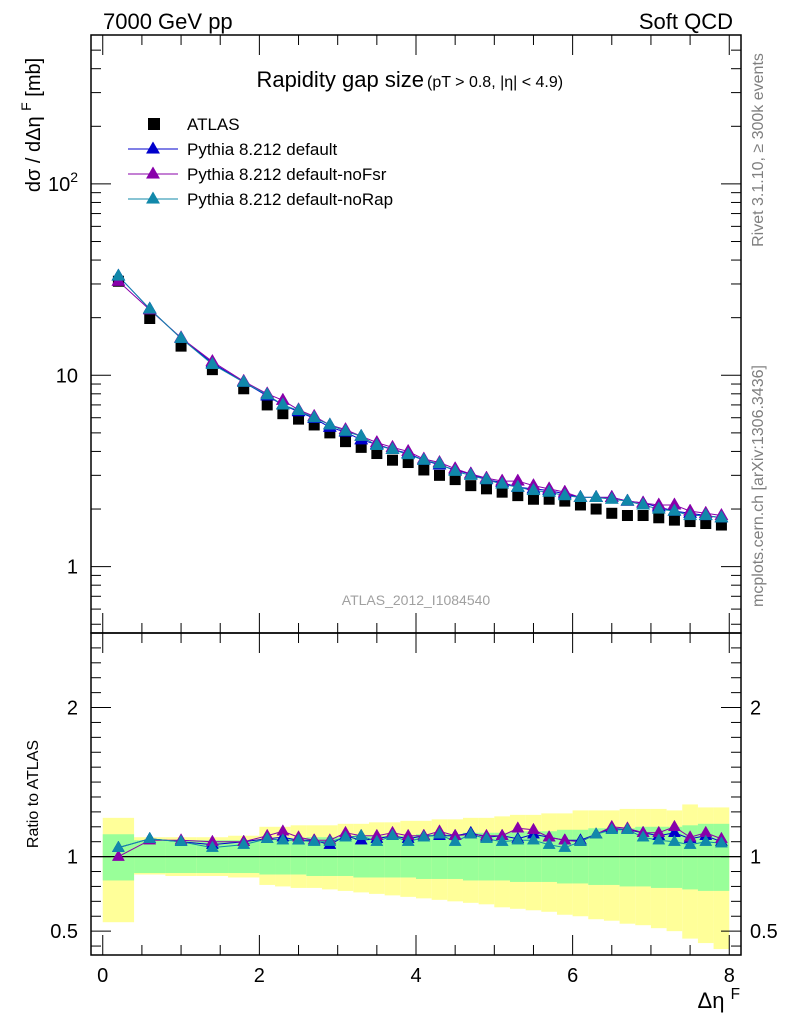 This screenshot has width=786, height=1024. What do you see at coordinates (416, 600) in the screenshot?
I see `analysis-id: ATLAS_2012_I1084540` at bounding box center [416, 600].